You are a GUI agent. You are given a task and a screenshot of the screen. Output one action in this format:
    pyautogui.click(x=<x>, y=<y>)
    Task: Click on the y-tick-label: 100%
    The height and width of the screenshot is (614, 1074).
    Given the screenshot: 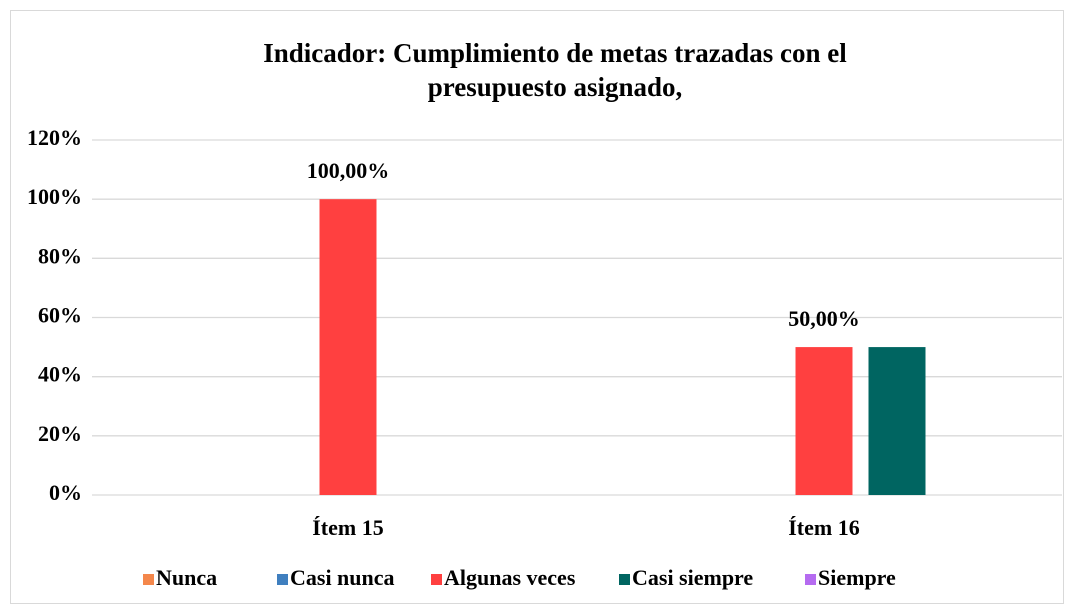 What is the action you would take?
    pyautogui.click(x=54, y=196)
    